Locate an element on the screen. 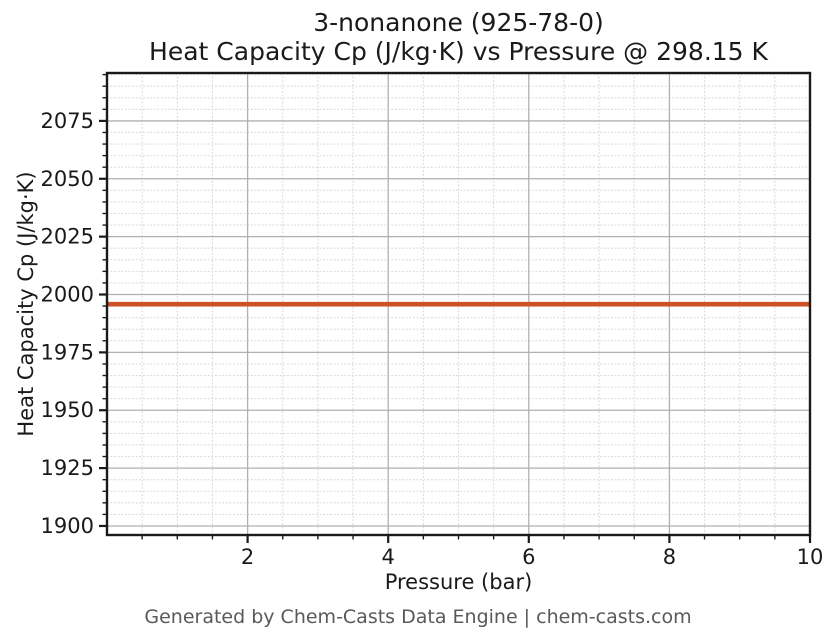 This screenshot has height=644, width=836. x-tick-label: 2 is located at coordinates (247, 557).